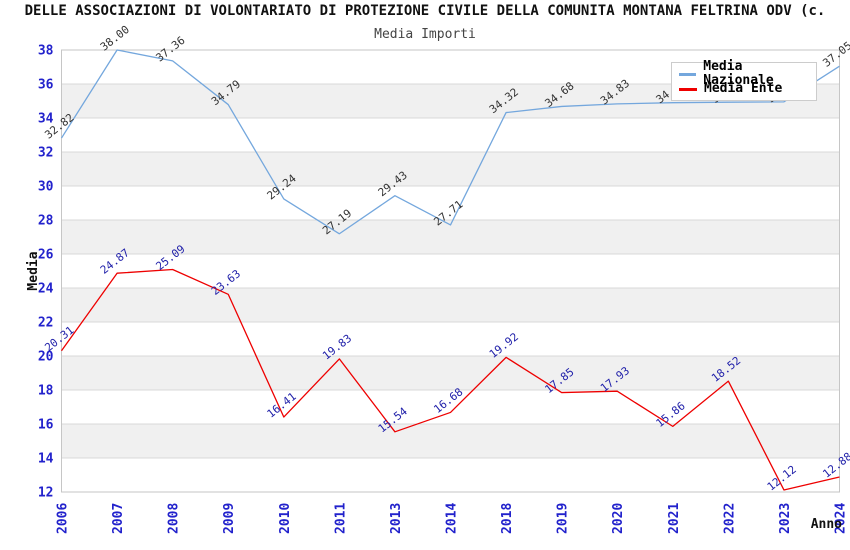  I want to click on legend-item-media-nazionale: Media Nazionale, so click(747, 74).